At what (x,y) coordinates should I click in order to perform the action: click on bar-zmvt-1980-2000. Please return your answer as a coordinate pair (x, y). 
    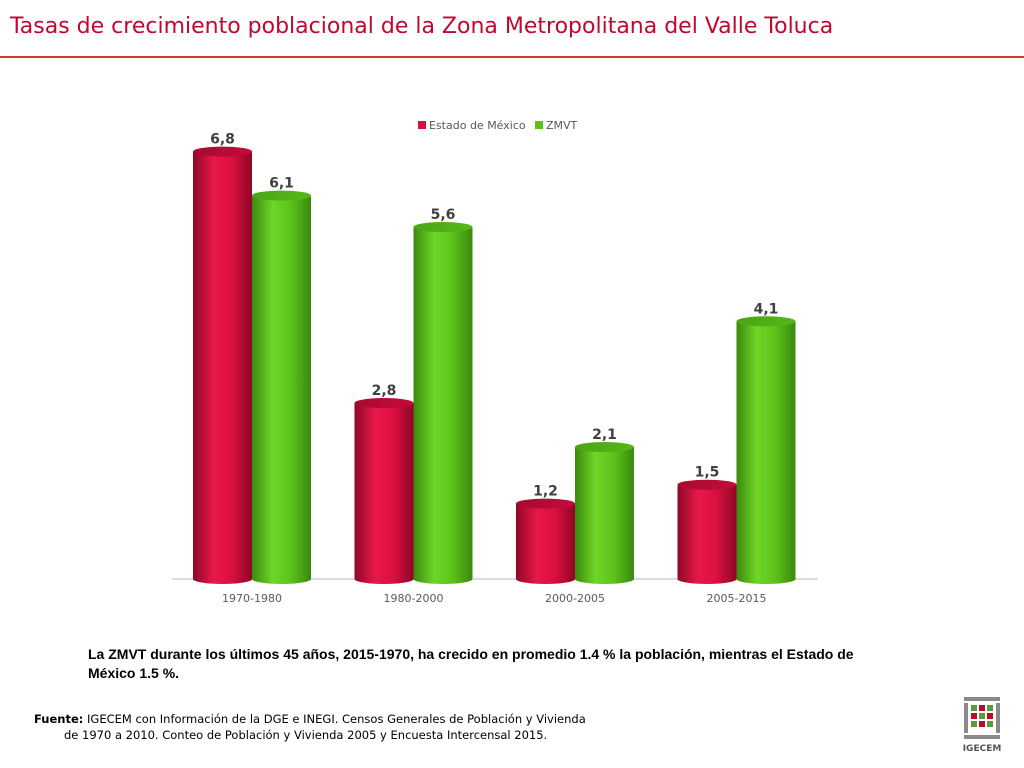
    Looking at the image, I should click on (443, 403).